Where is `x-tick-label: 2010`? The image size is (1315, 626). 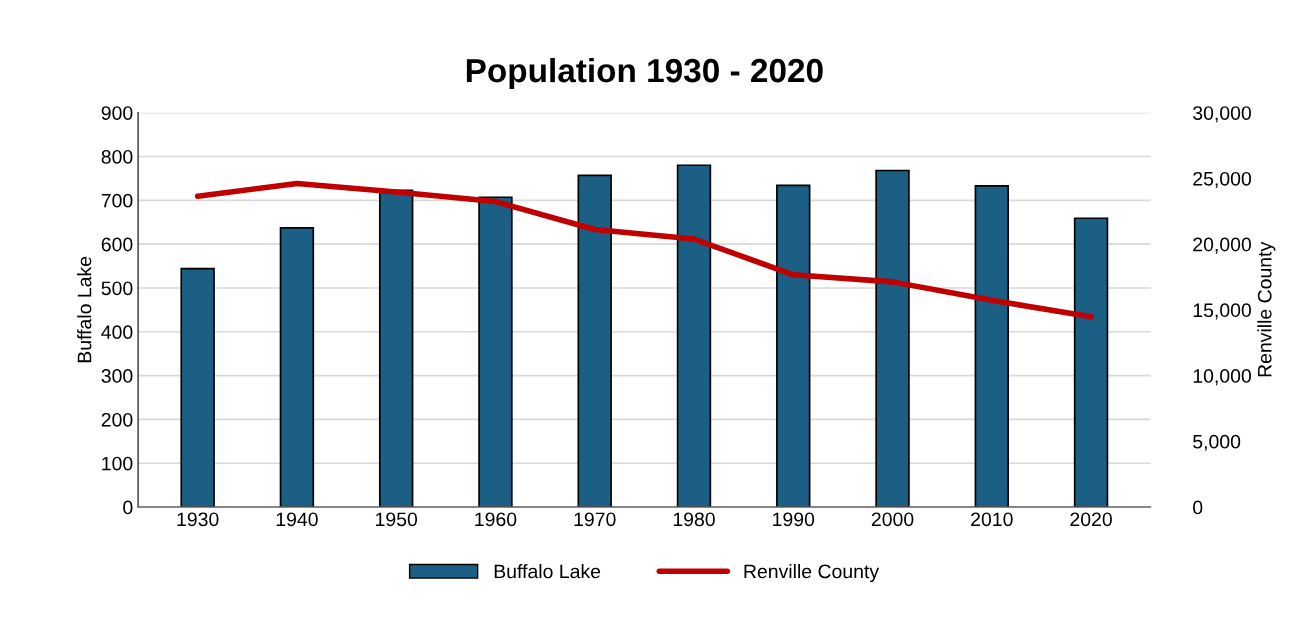 x-tick-label: 2010 is located at coordinates (992, 519).